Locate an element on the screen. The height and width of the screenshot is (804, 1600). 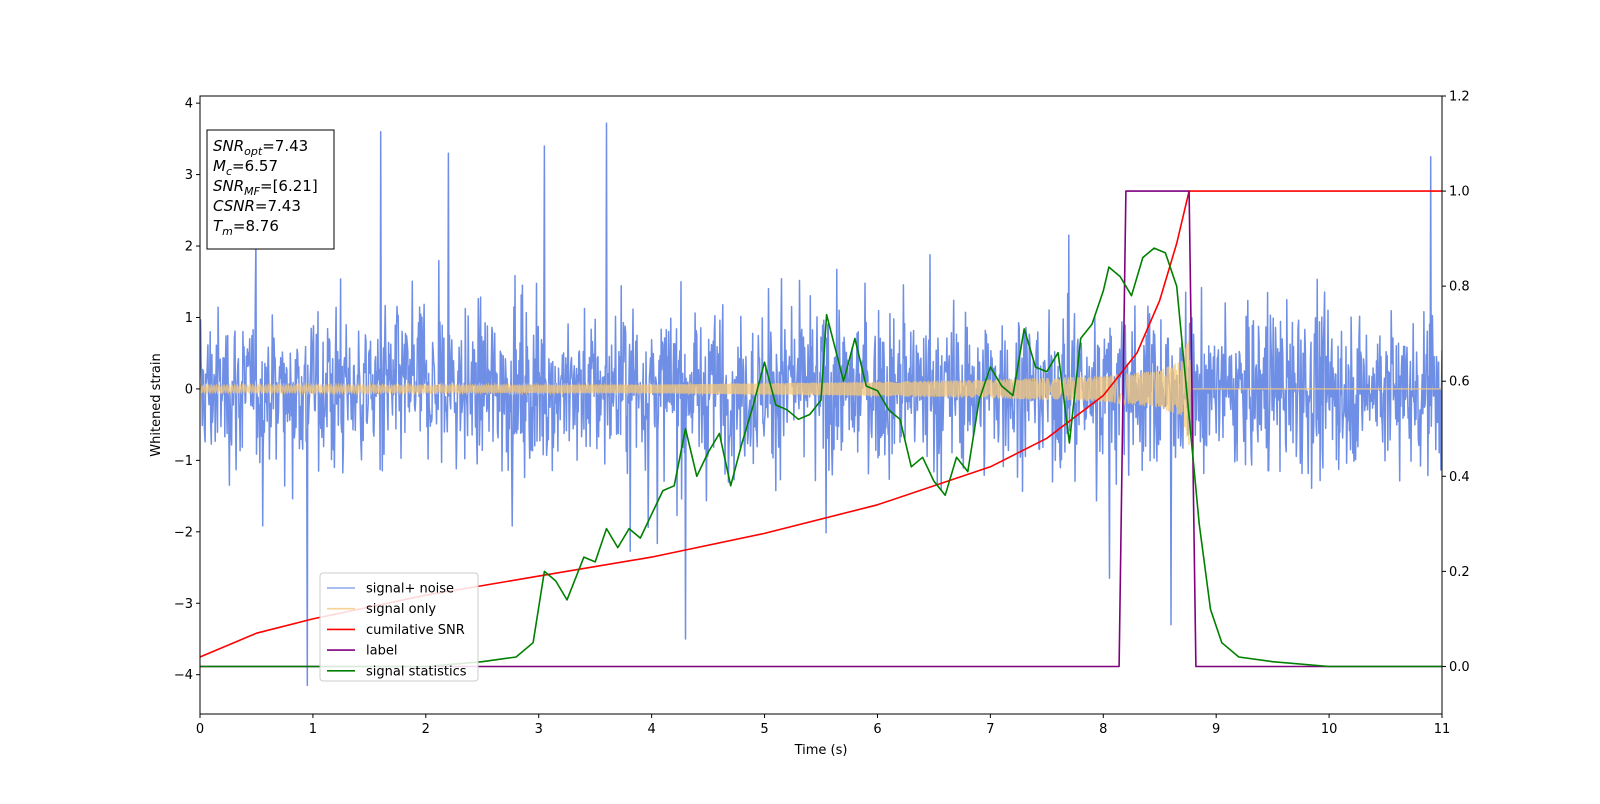
y-tick-label-left: 1 is located at coordinates (189, 318).